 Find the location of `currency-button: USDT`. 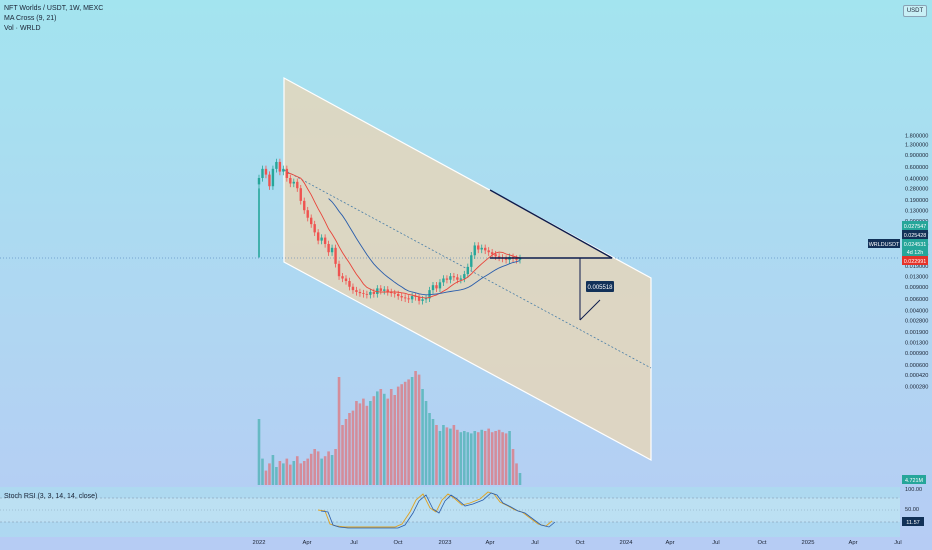

currency-button: USDT is located at coordinates (915, 11).